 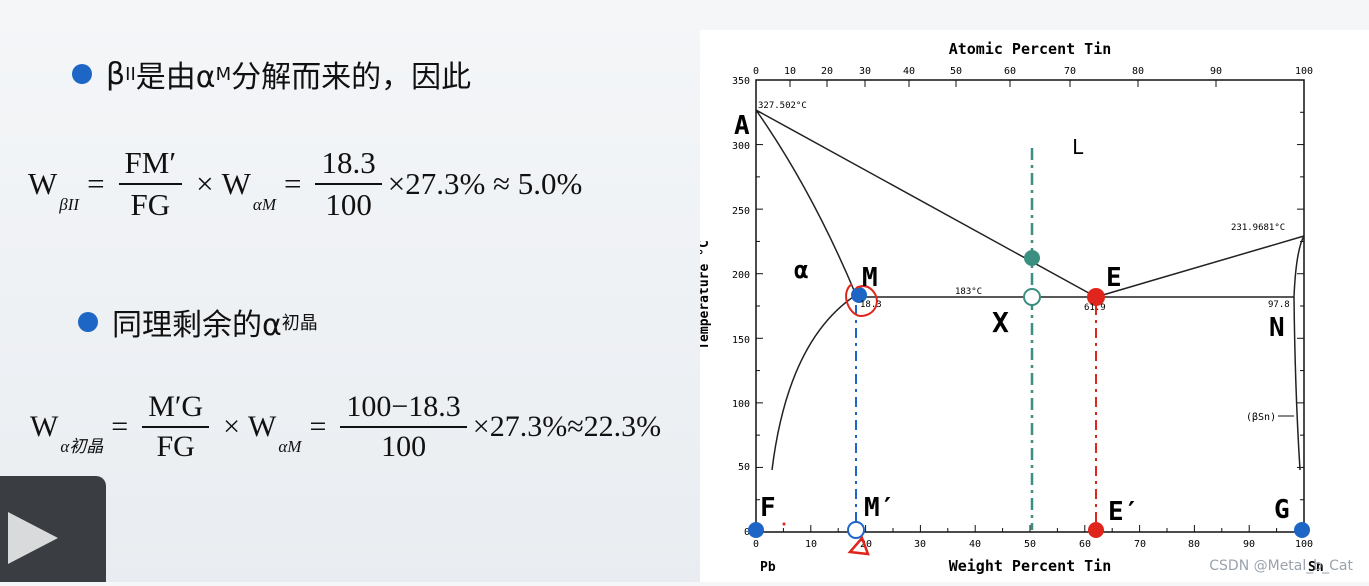 What do you see at coordinates (756, 530) in the screenshot?
I see `point-f` at bounding box center [756, 530].